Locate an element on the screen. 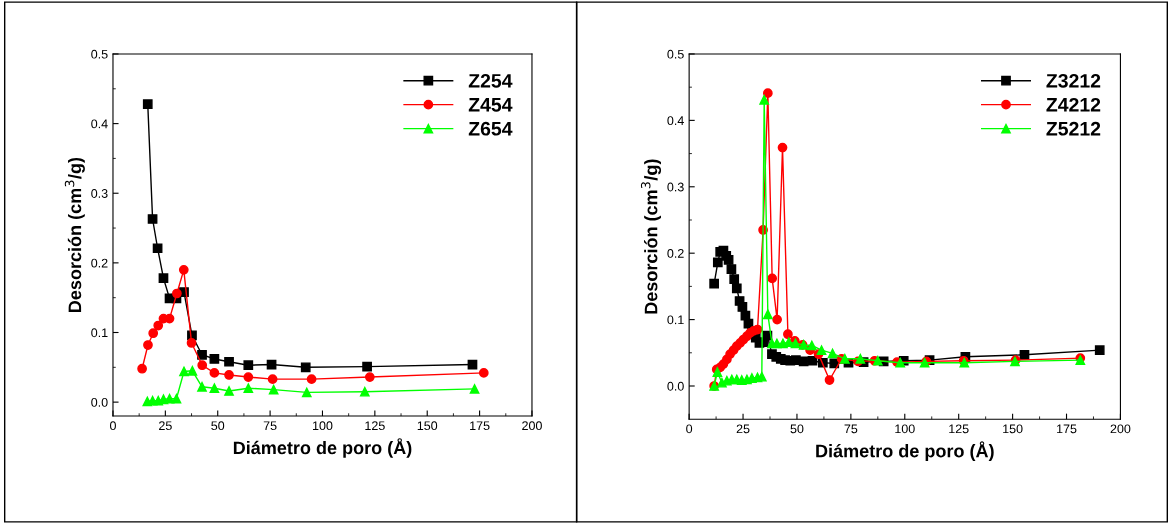 The image size is (1172, 524). legend-label: Z454 is located at coordinates (490, 105).